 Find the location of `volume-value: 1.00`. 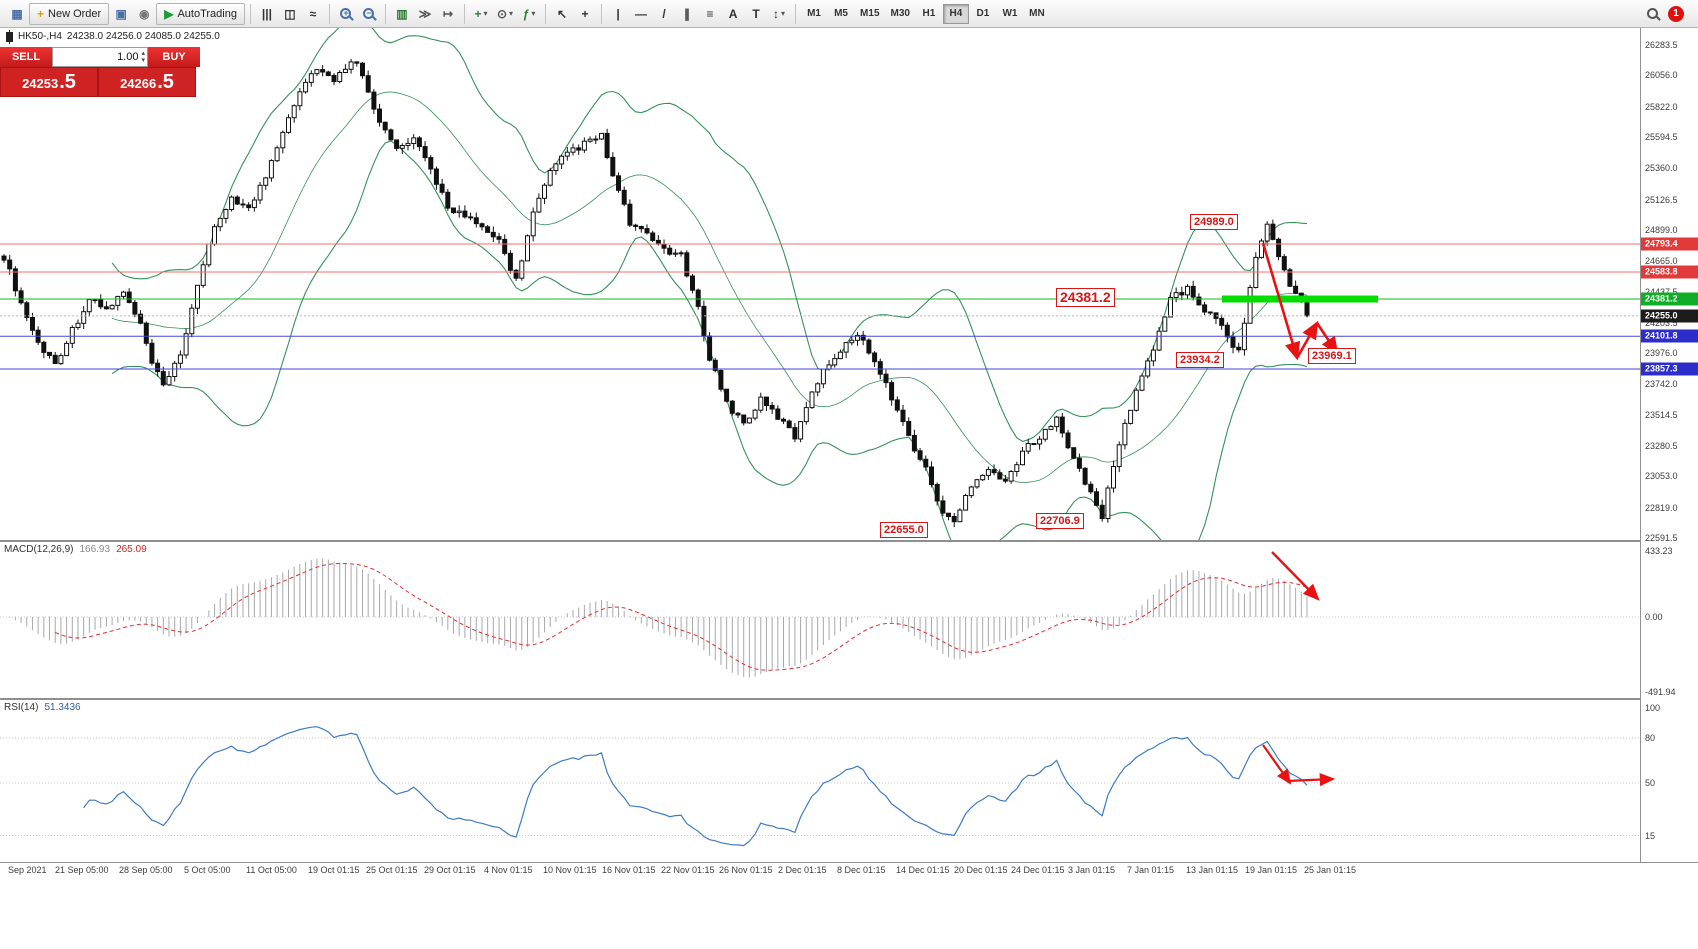

volume-value: 1.00 is located at coordinates (128, 57).